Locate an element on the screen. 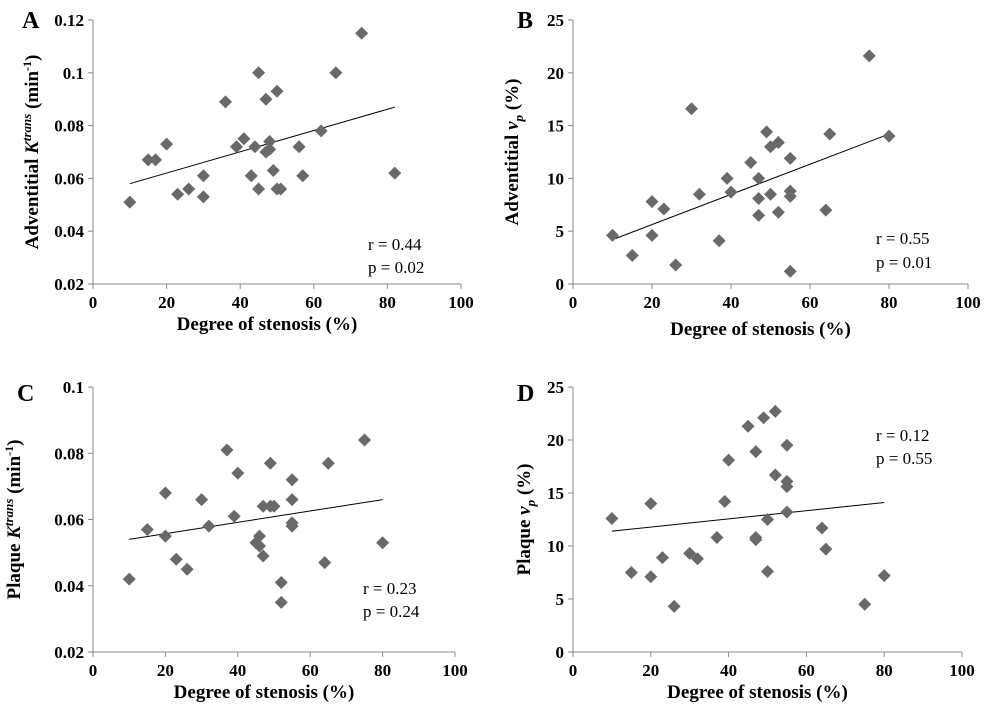  y-tick-label: 0.08 is located at coordinates (69, 453).